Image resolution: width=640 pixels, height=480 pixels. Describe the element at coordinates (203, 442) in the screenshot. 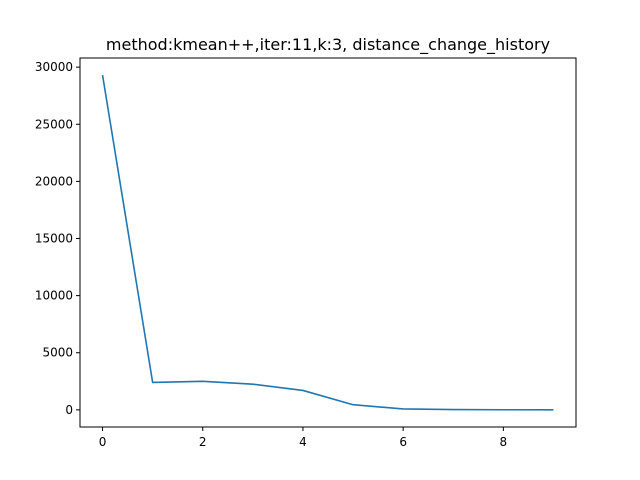

I see `x-tick-label: 2` at that location.